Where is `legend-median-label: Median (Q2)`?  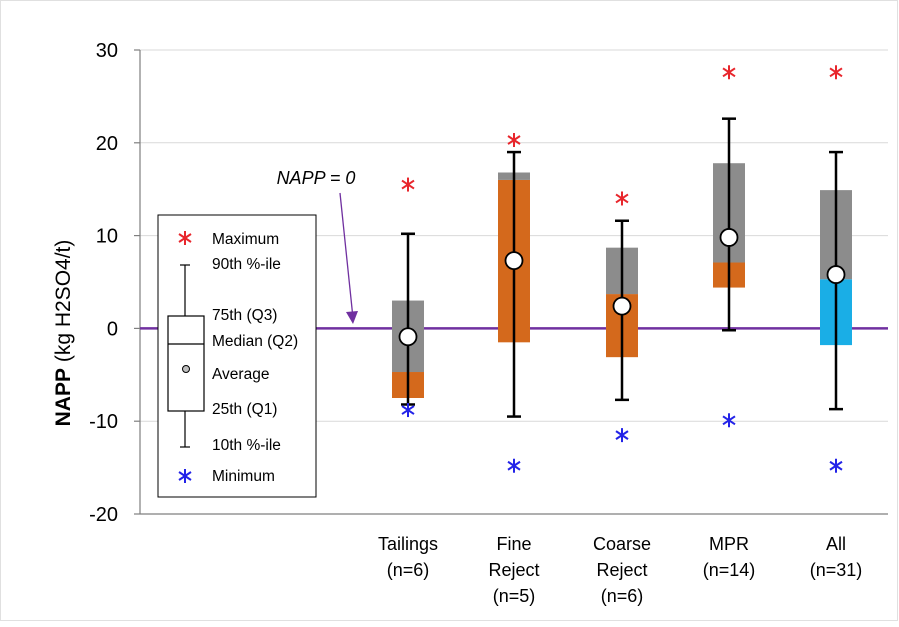
legend-median-label: Median (Q2) is located at coordinates (255, 341).